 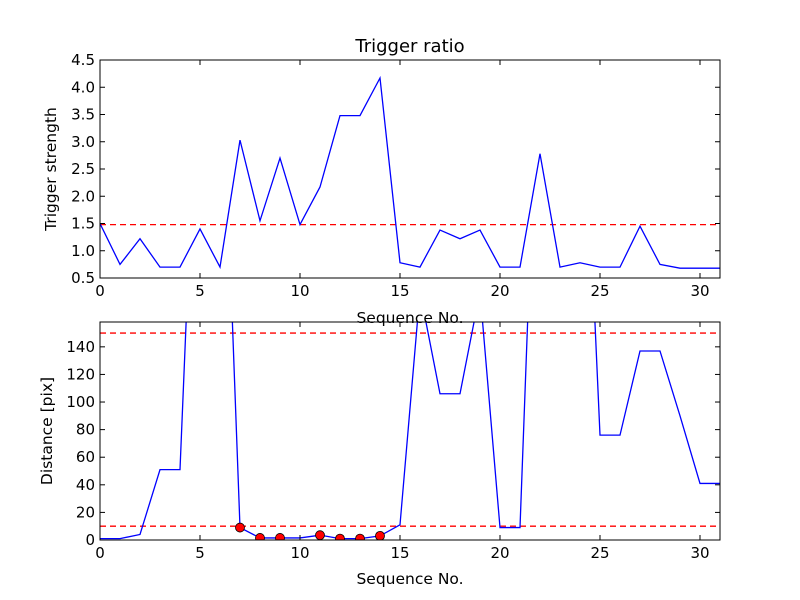 What do you see at coordinates (85, 457) in the screenshot?
I see `y-tick-label: 60` at bounding box center [85, 457].